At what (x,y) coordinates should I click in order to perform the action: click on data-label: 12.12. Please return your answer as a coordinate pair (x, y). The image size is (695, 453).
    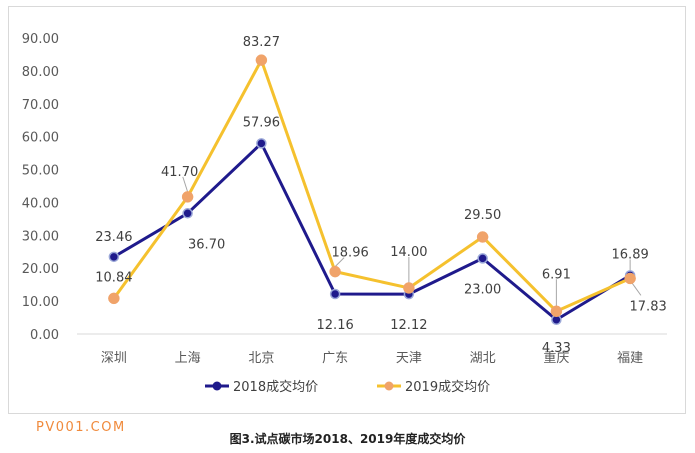
    Looking at the image, I should click on (408, 325).